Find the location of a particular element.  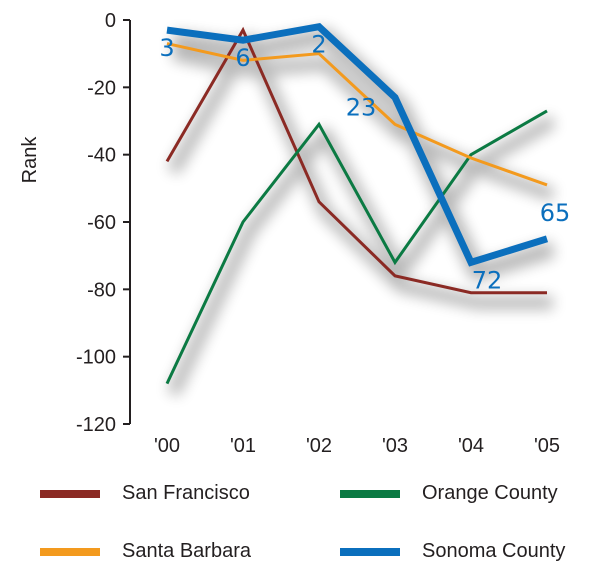

data-label-sonoma-county: 6 is located at coordinates (242, 58).